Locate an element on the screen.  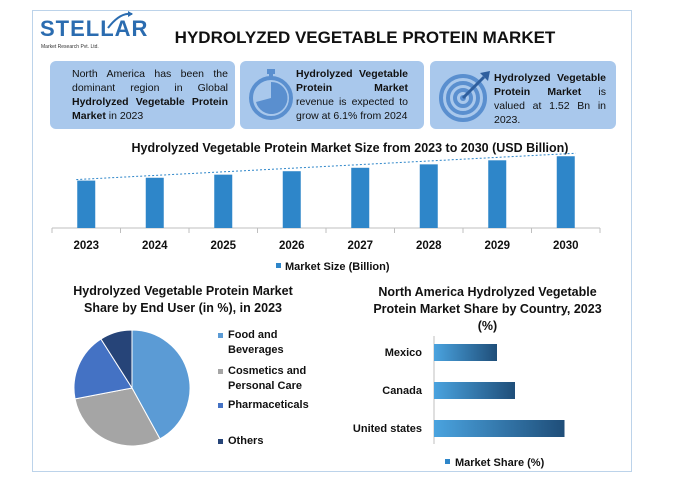
stopwatch-icon is located at coordinates (271, 94).